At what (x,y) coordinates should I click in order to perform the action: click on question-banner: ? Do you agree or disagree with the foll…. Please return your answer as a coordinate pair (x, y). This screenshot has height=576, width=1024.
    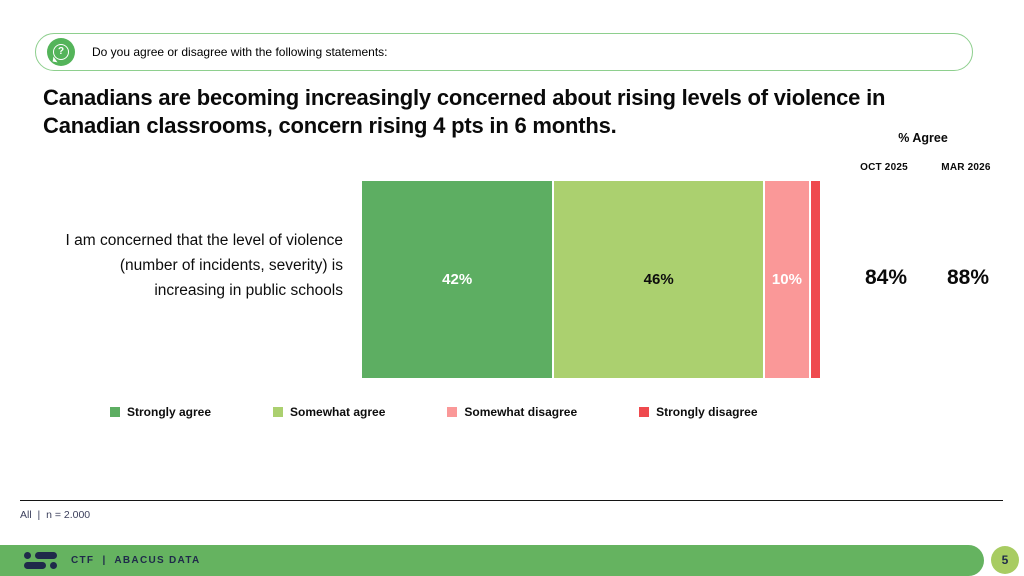
    Looking at the image, I should click on (504, 52).